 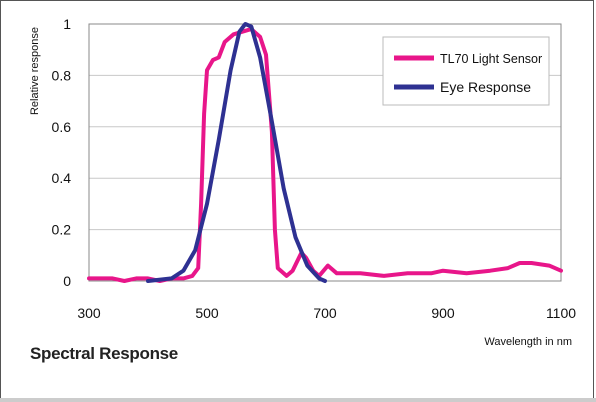 What do you see at coordinates (62, 230) in the screenshot?
I see `y-tick-label: 0.2` at bounding box center [62, 230].